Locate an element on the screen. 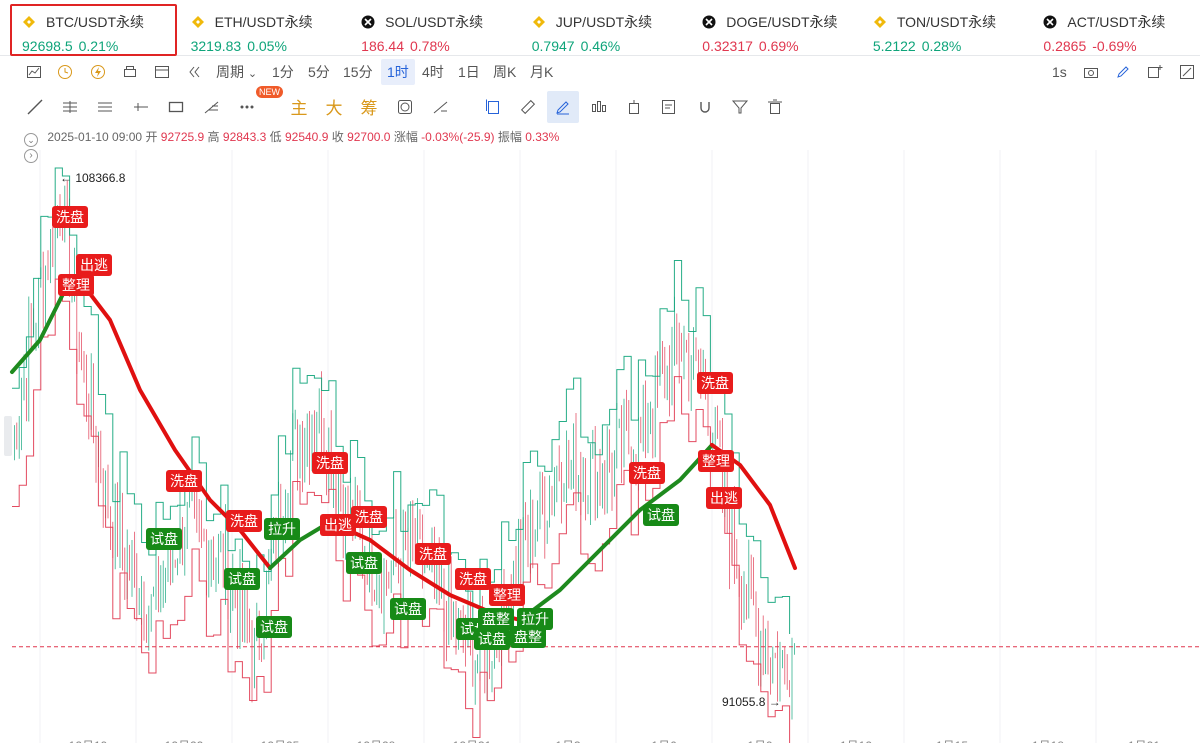 The image size is (1200, 743). ticker-doge: DOGE/USDT永续 0.32317 0.69% is located at coordinates (773, 28).